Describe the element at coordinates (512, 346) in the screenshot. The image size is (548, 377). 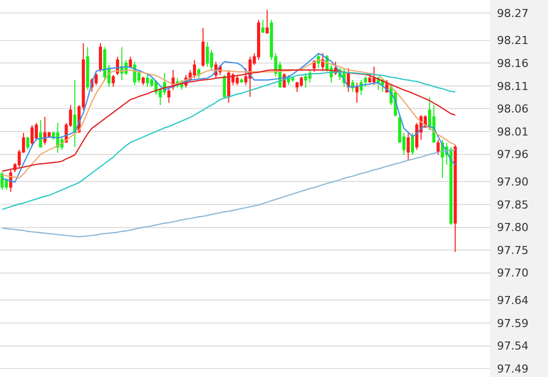
I see `y-tick-label: 97.54` at that location.